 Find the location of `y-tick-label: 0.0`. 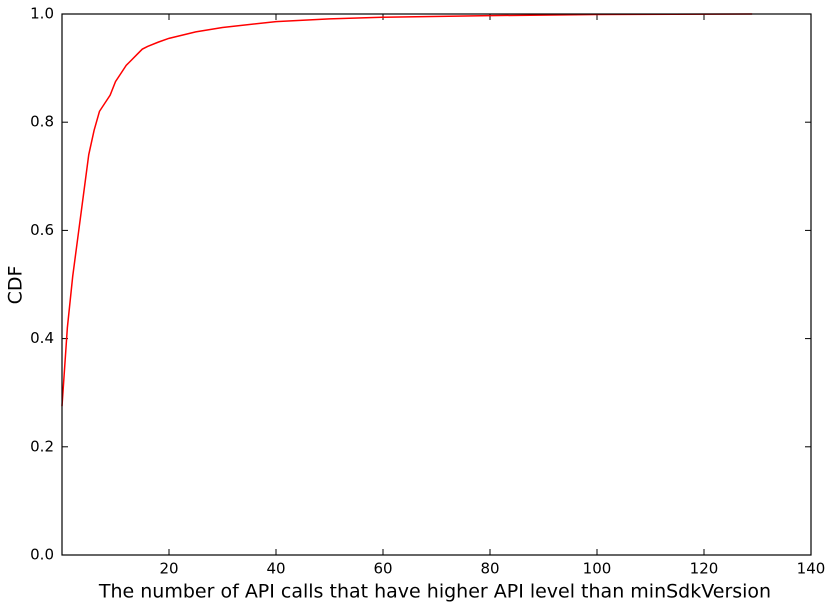

y-tick-label: 0.0 is located at coordinates (42, 555).